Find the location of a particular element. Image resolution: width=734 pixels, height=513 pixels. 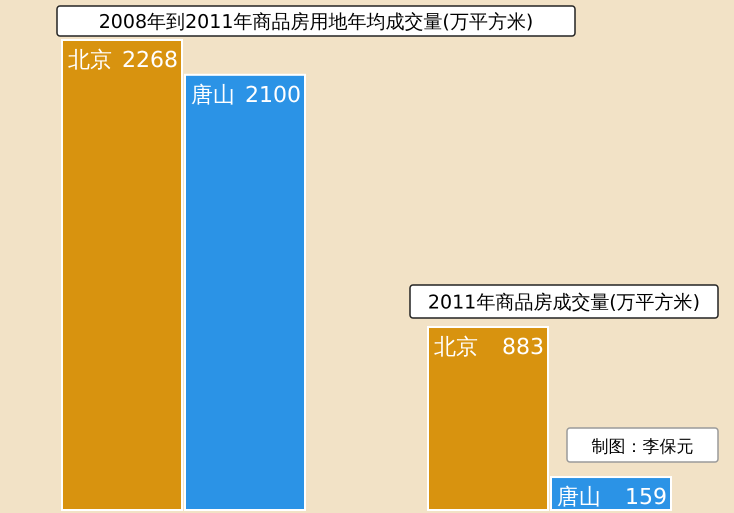

text: 北京 is located at coordinates (456, 347).